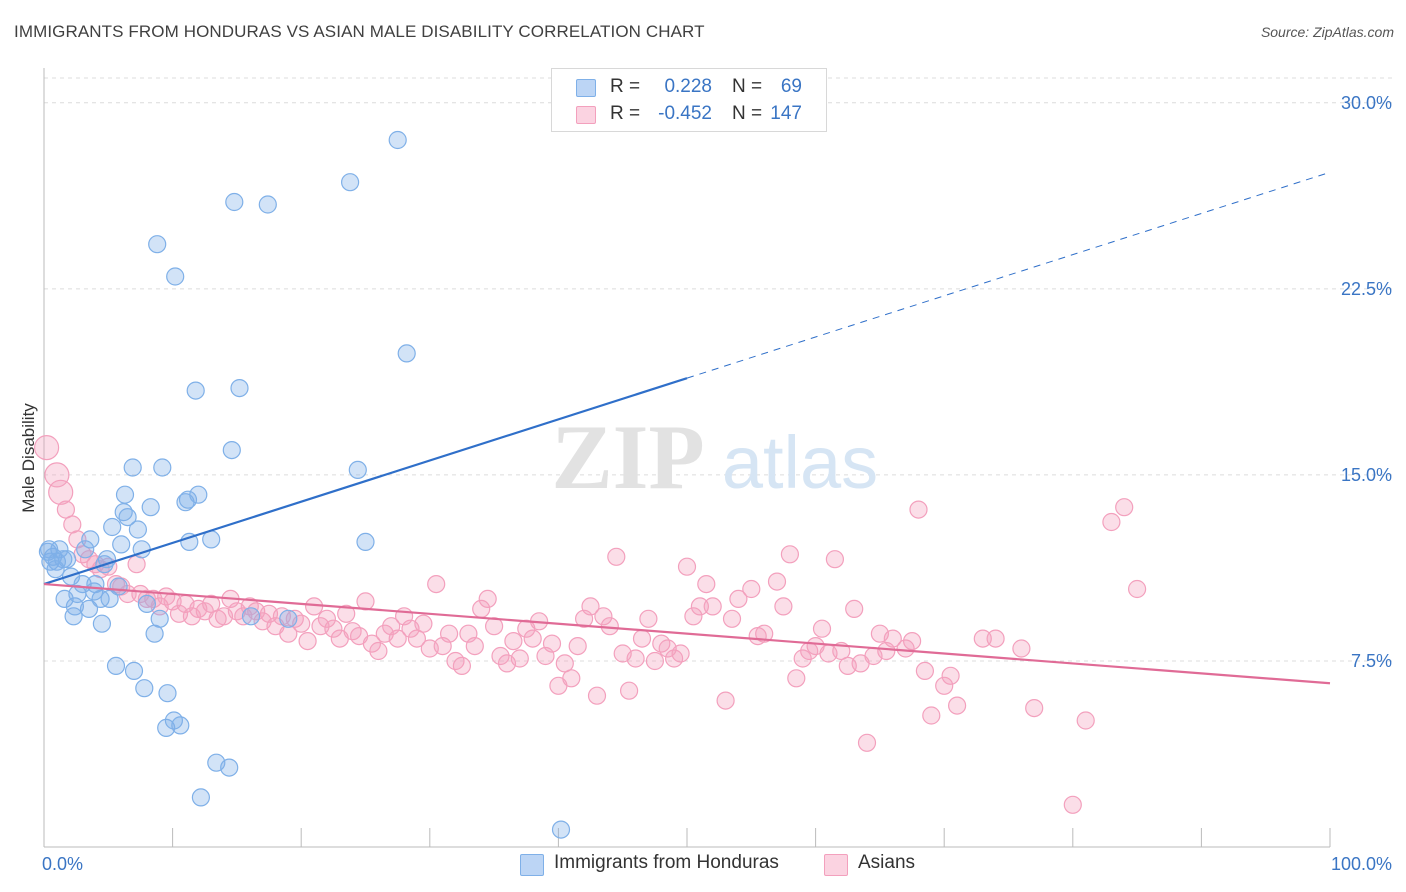 This screenshot has height=892, width=1406. I want to click on watermark-zip: ZIP, so click(627, 457).